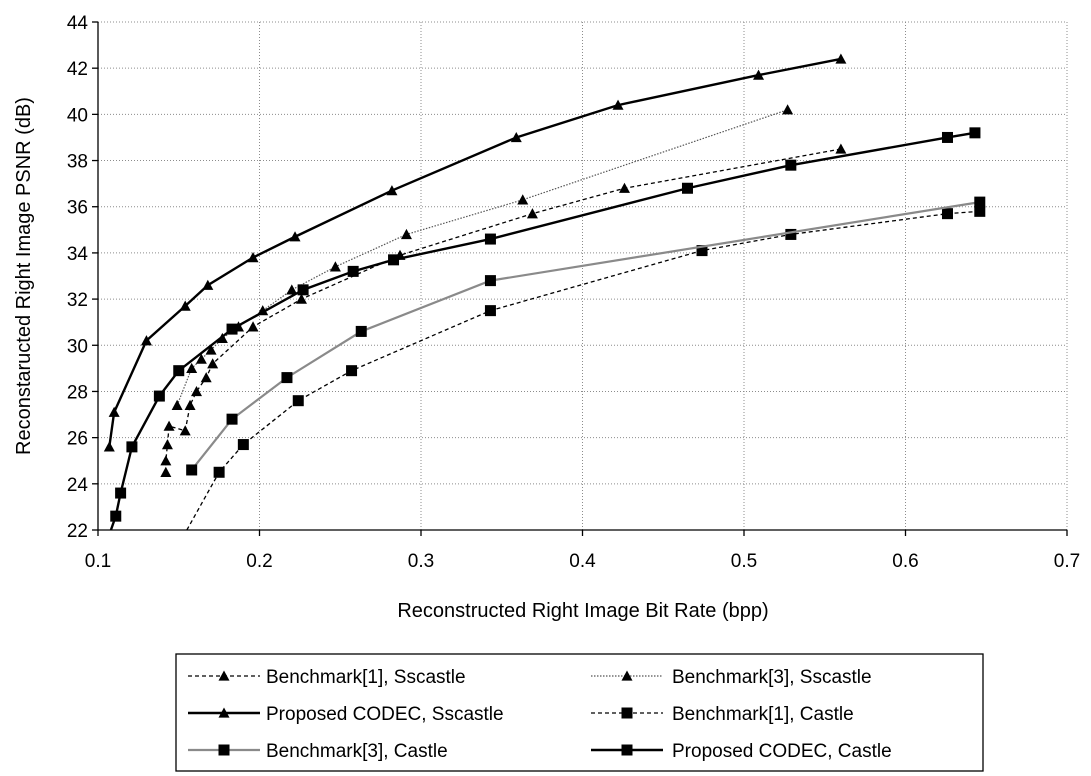 The height and width of the screenshot is (776, 1091). I want to click on legend-label: Benchmark[3], Castle, so click(357, 751).